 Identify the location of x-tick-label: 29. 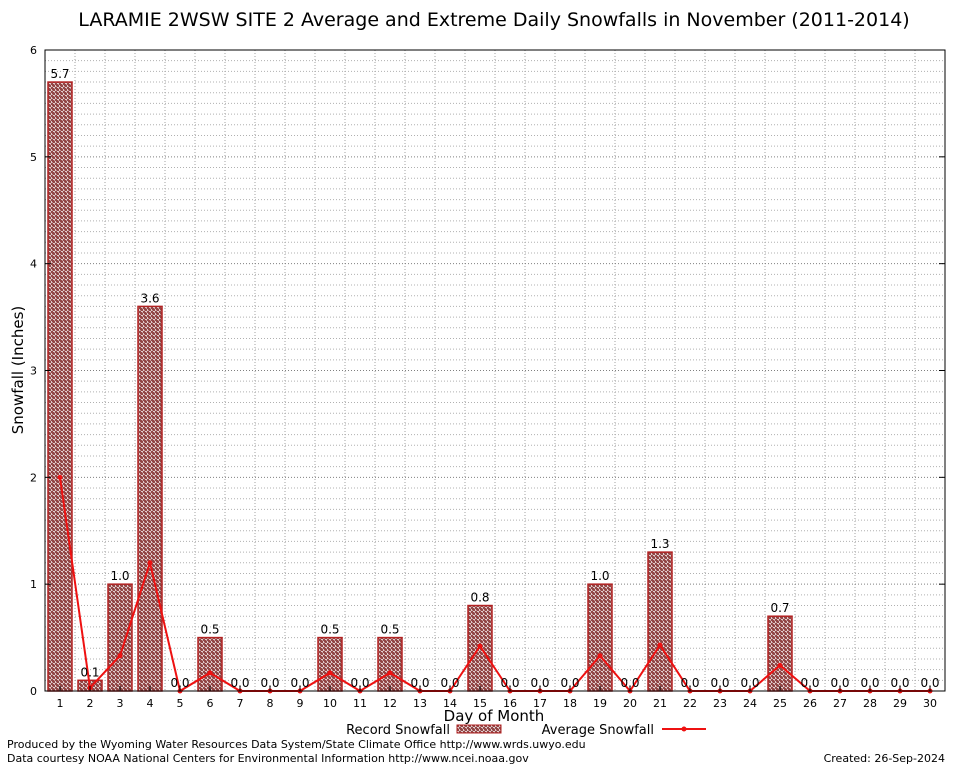
(900, 703).